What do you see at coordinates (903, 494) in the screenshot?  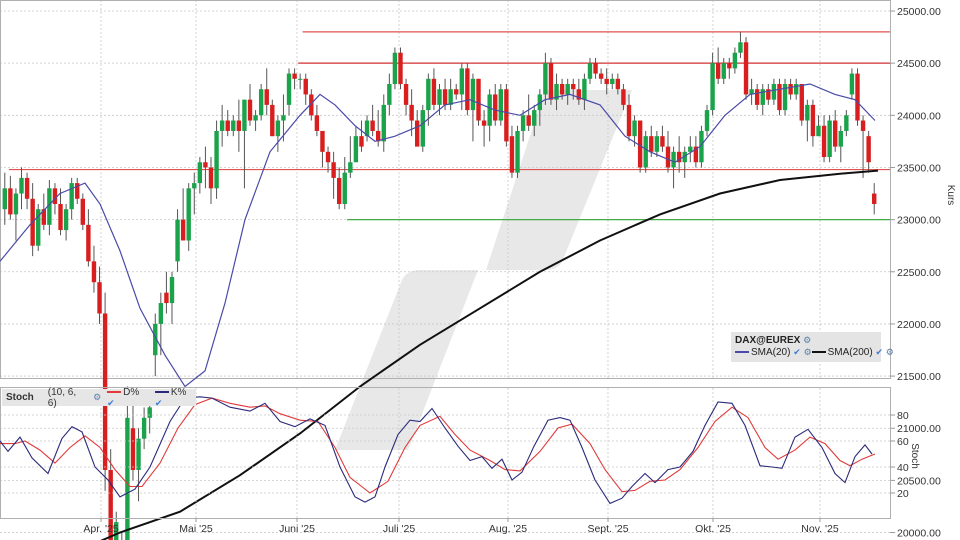 I see `svg-text: 20` at bounding box center [903, 494].